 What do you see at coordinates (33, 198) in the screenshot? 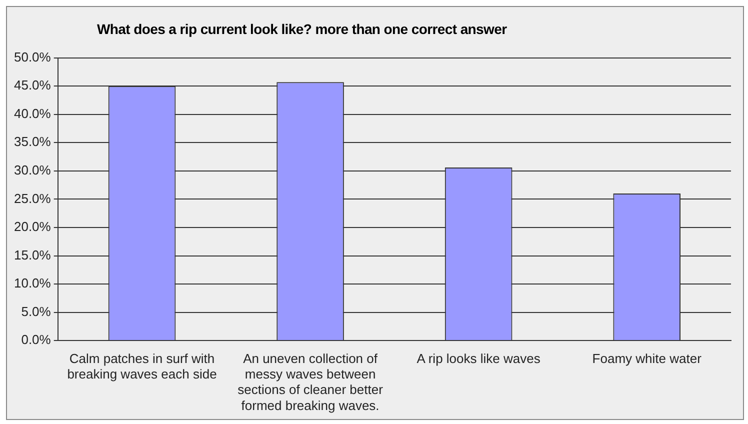
I see `y-tick-label: 25.0%` at bounding box center [33, 198].